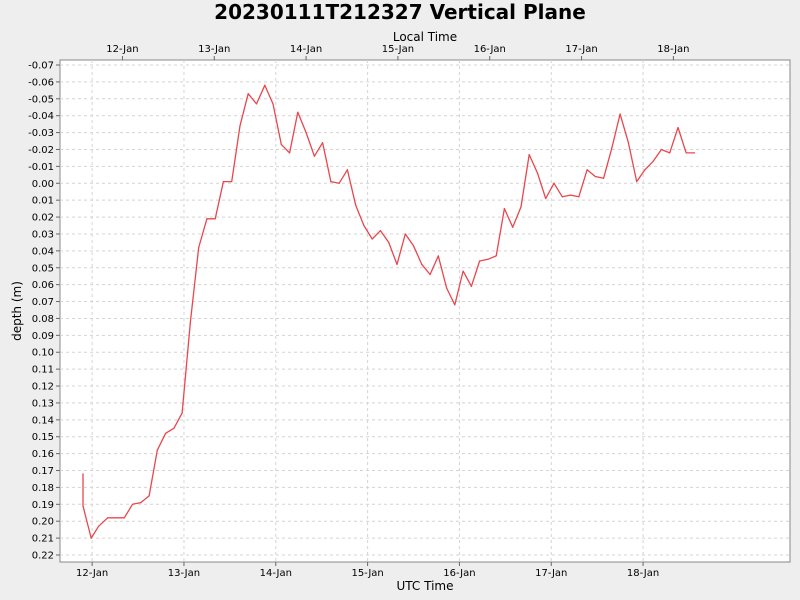  What do you see at coordinates (41, 150) in the screenshot?
I see `y-tick-label: -0.02` at bounding box center [41, 150].